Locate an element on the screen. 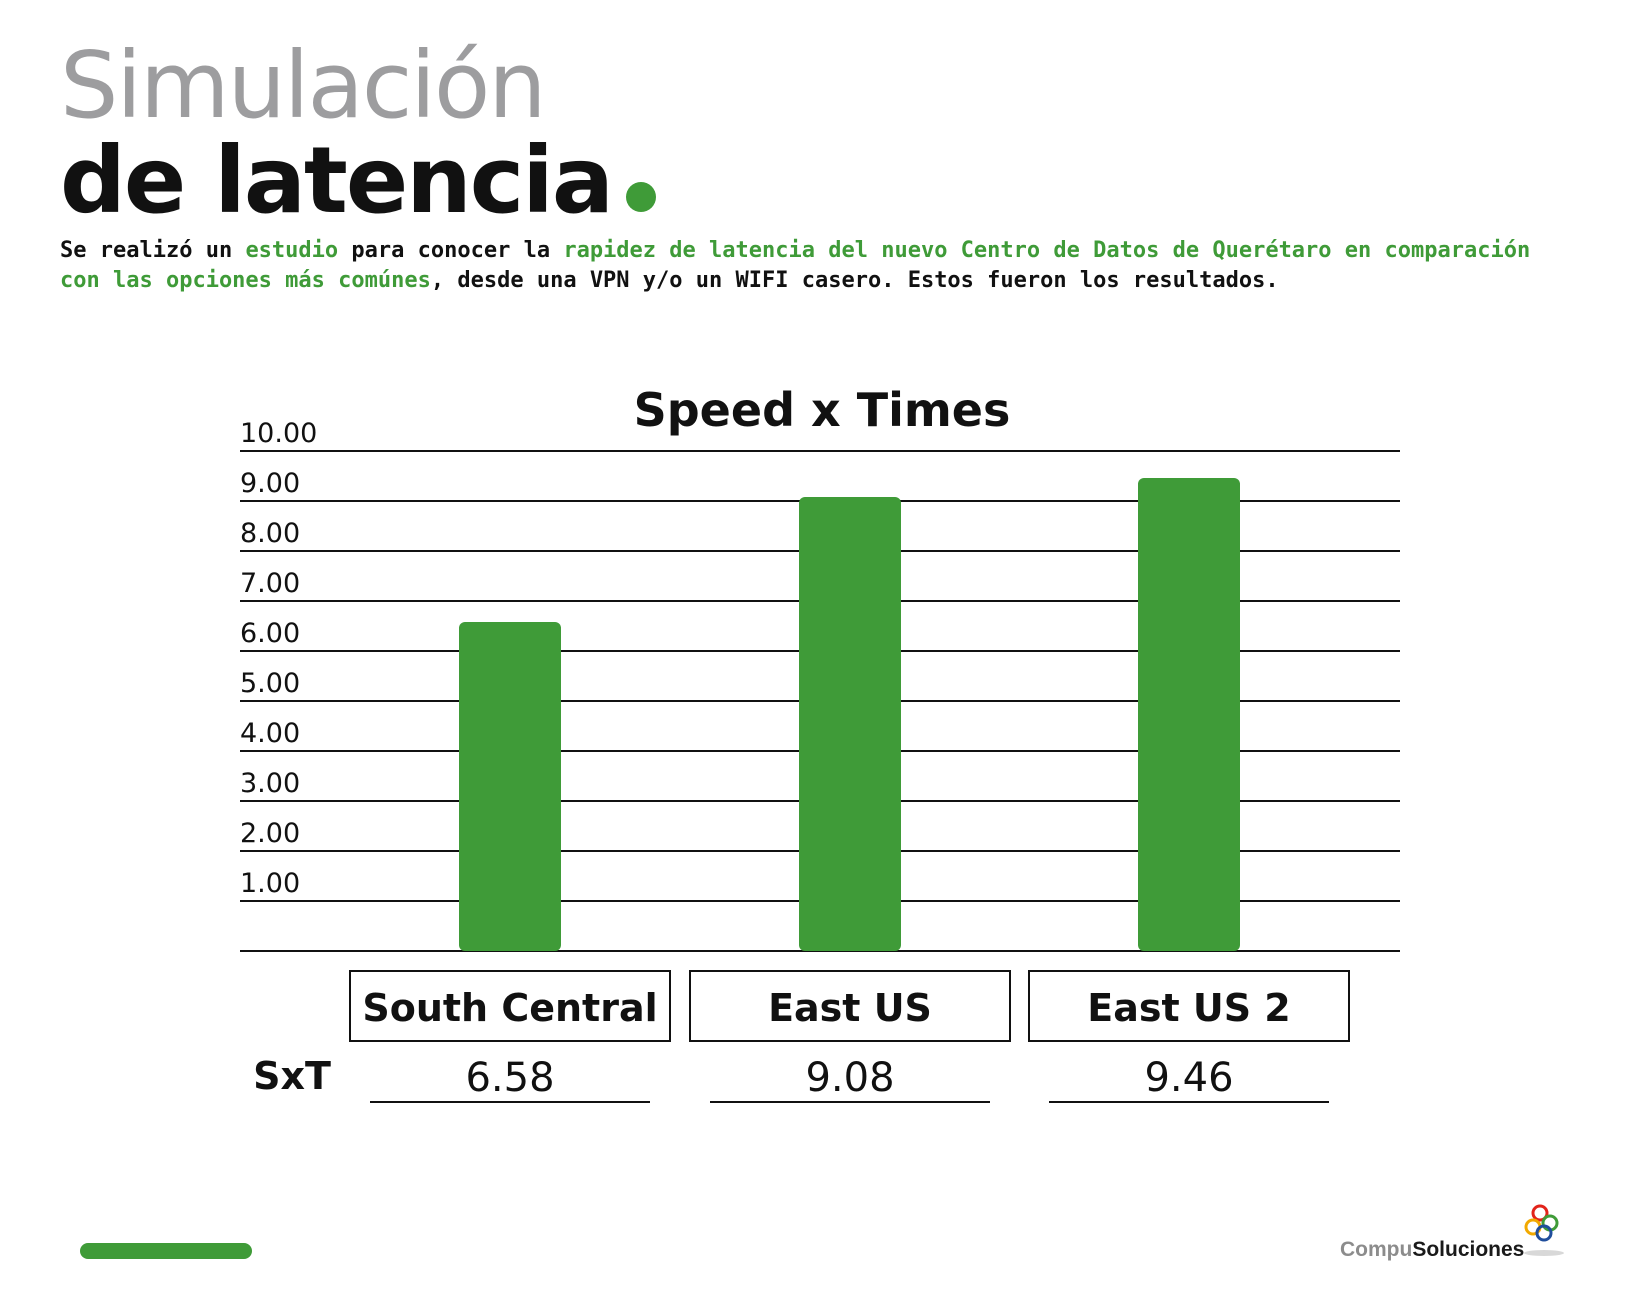 The image size is (1637, 1296). category-label: South Central is located at coordinates (509, 1008).